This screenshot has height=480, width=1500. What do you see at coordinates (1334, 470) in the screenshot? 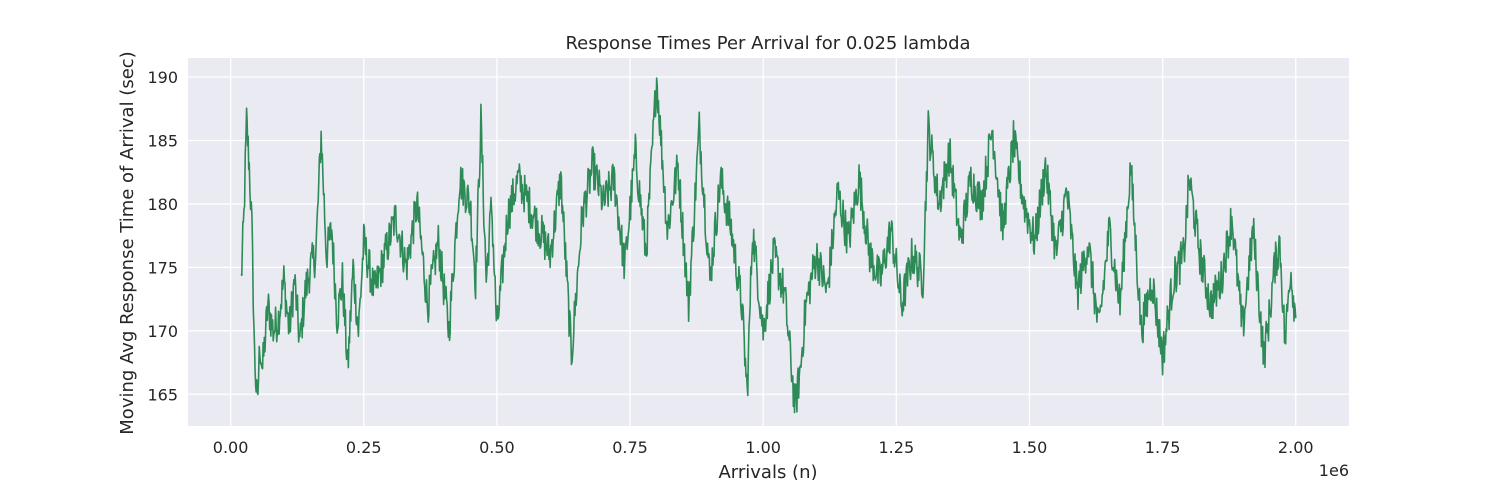
I see `x-offset-label: 1e6` at bounding box center [1334, 470].